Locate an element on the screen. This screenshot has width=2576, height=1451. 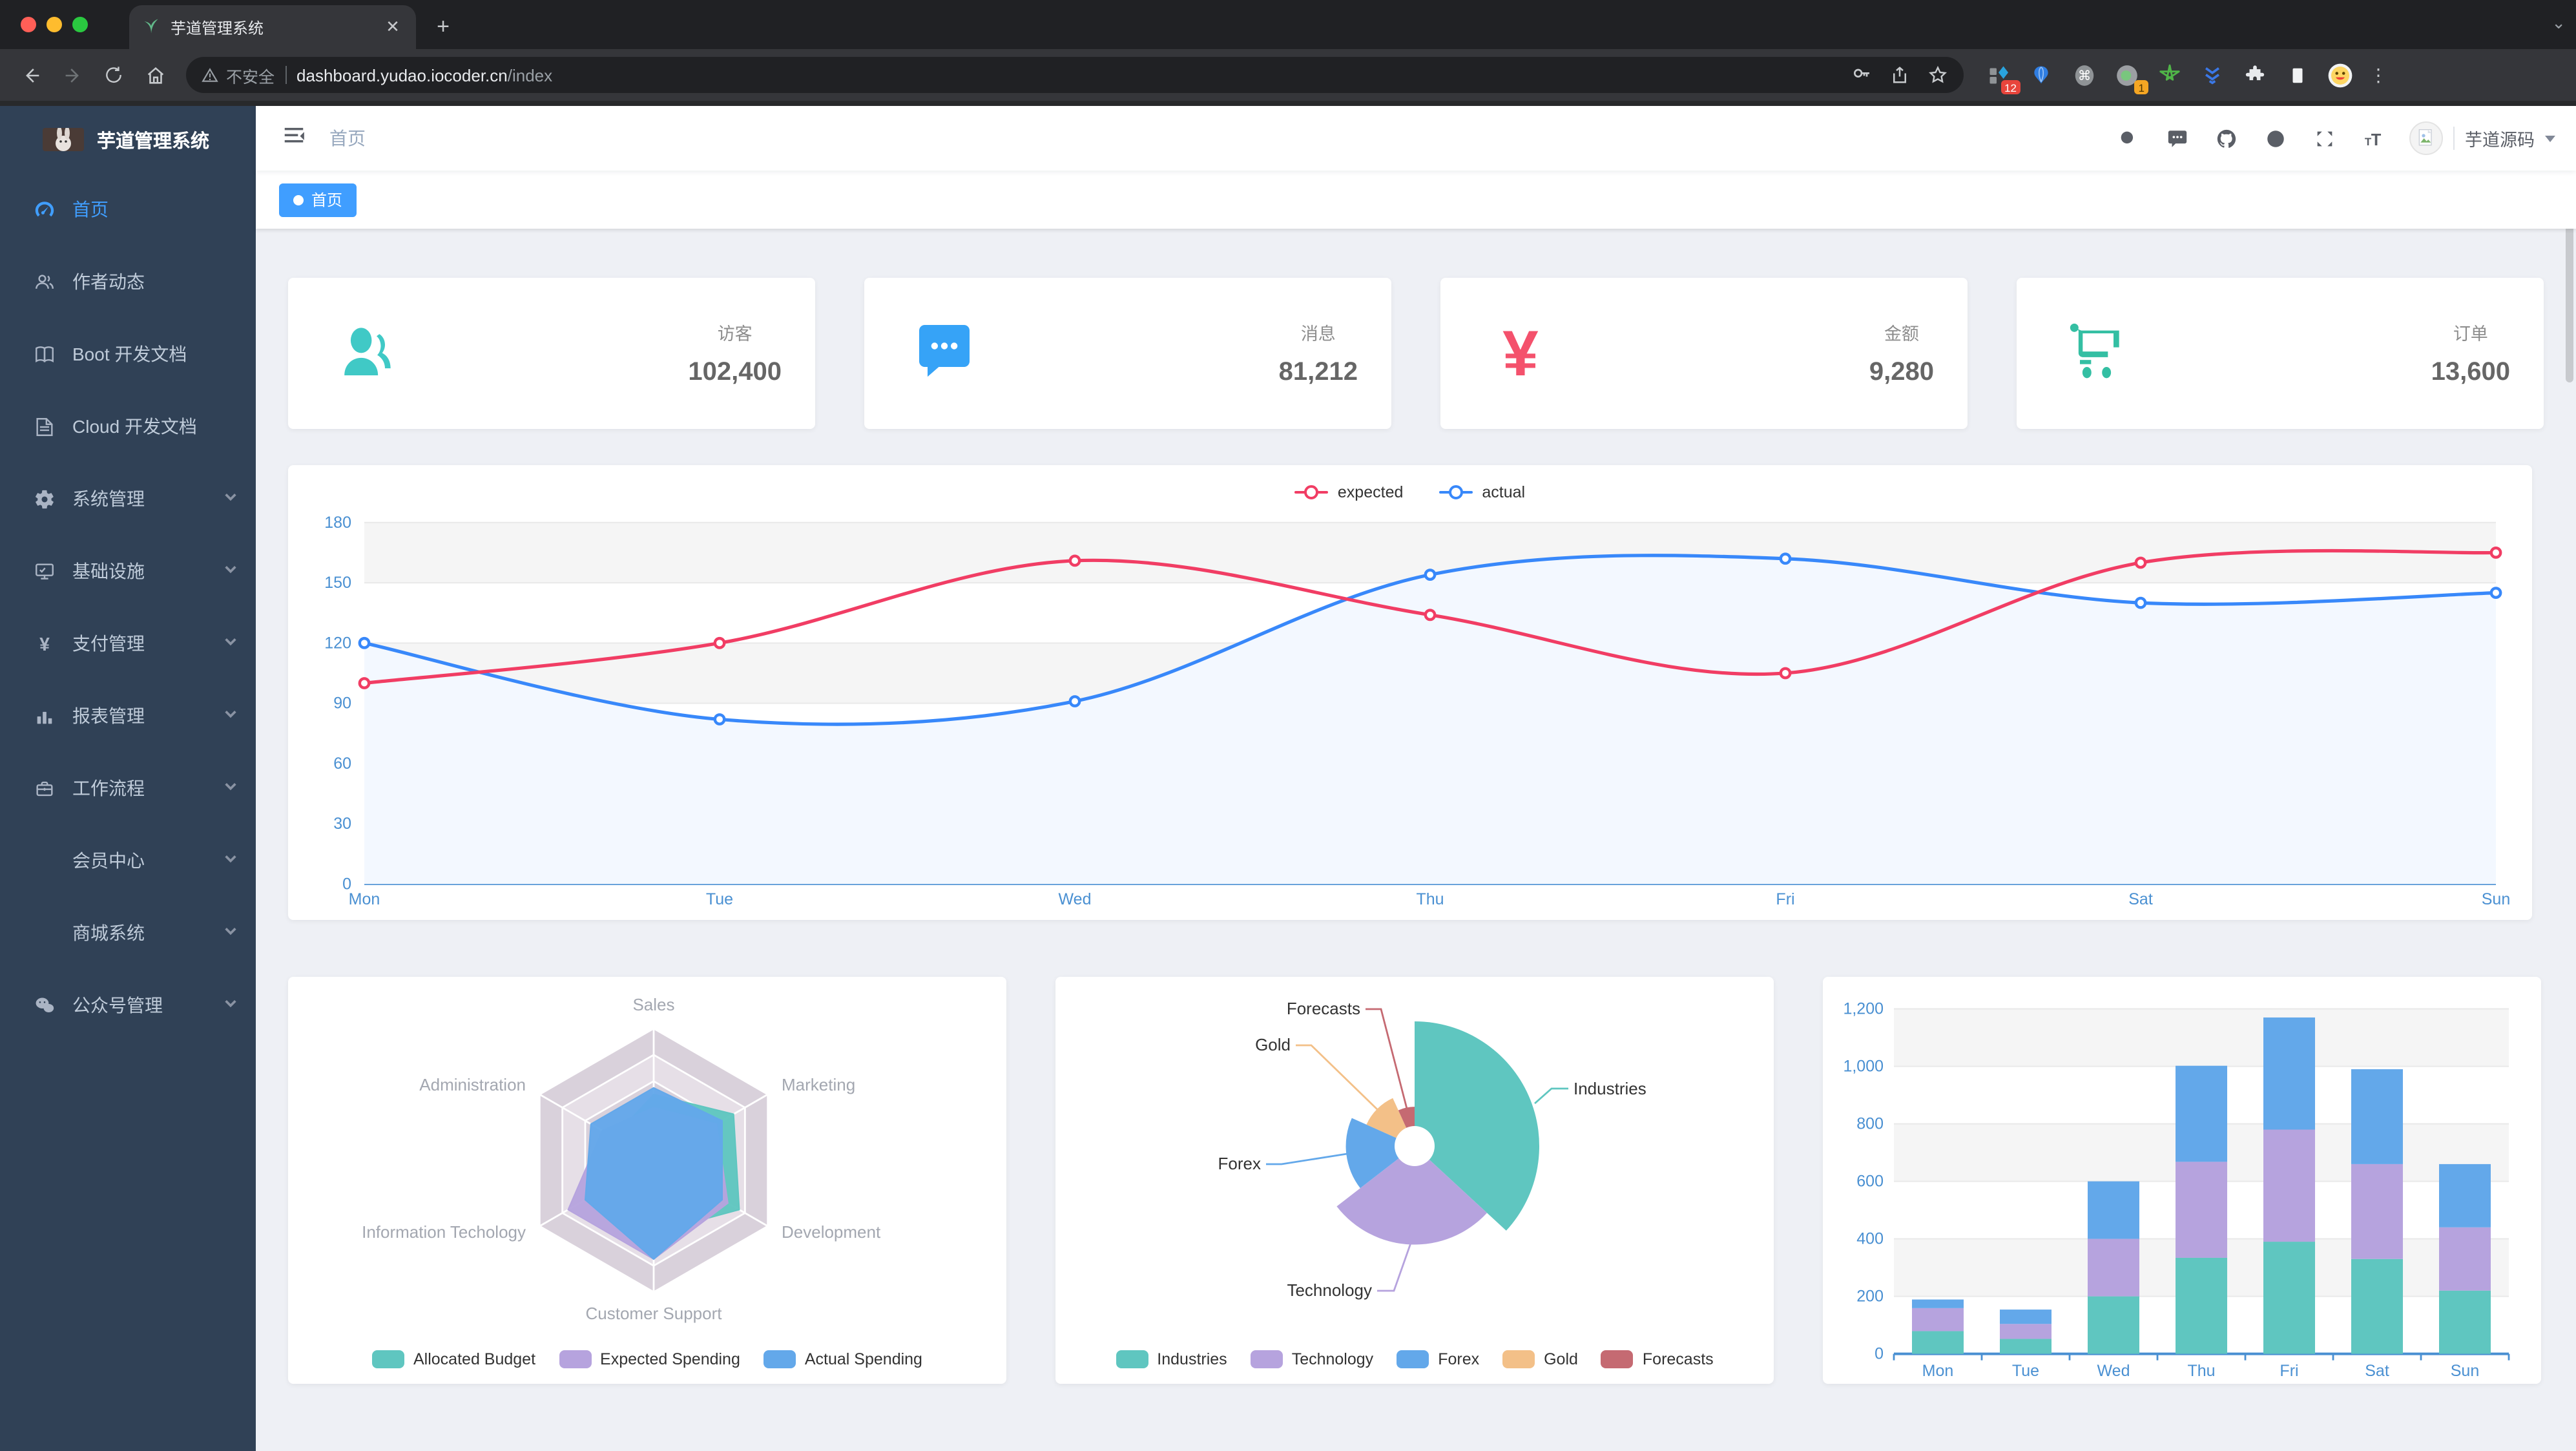
browser-menu-icon: ⋮ is located at coordinates (2378, 74).